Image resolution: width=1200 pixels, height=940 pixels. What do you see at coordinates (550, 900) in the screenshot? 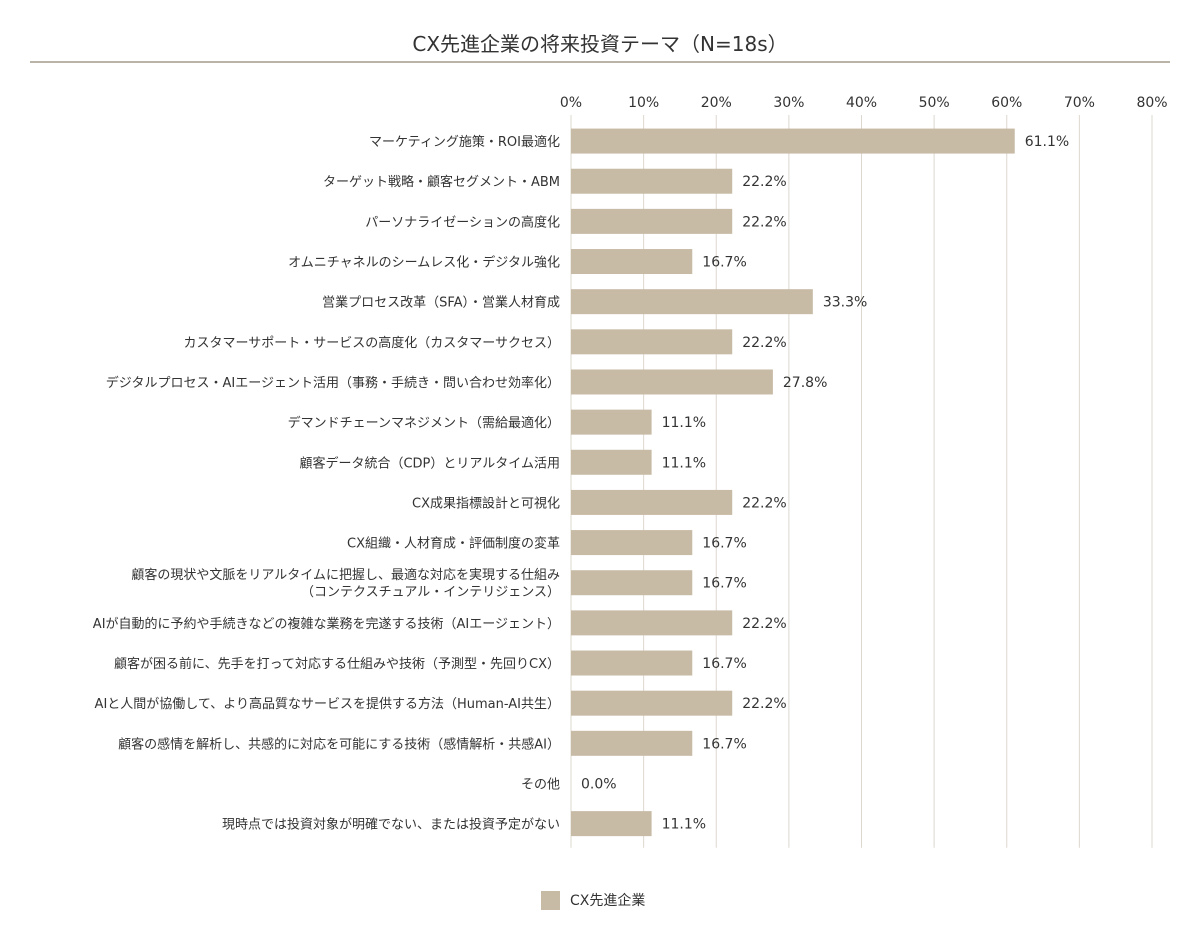
I see `legend-swatch` at bounding box center [550, 900].